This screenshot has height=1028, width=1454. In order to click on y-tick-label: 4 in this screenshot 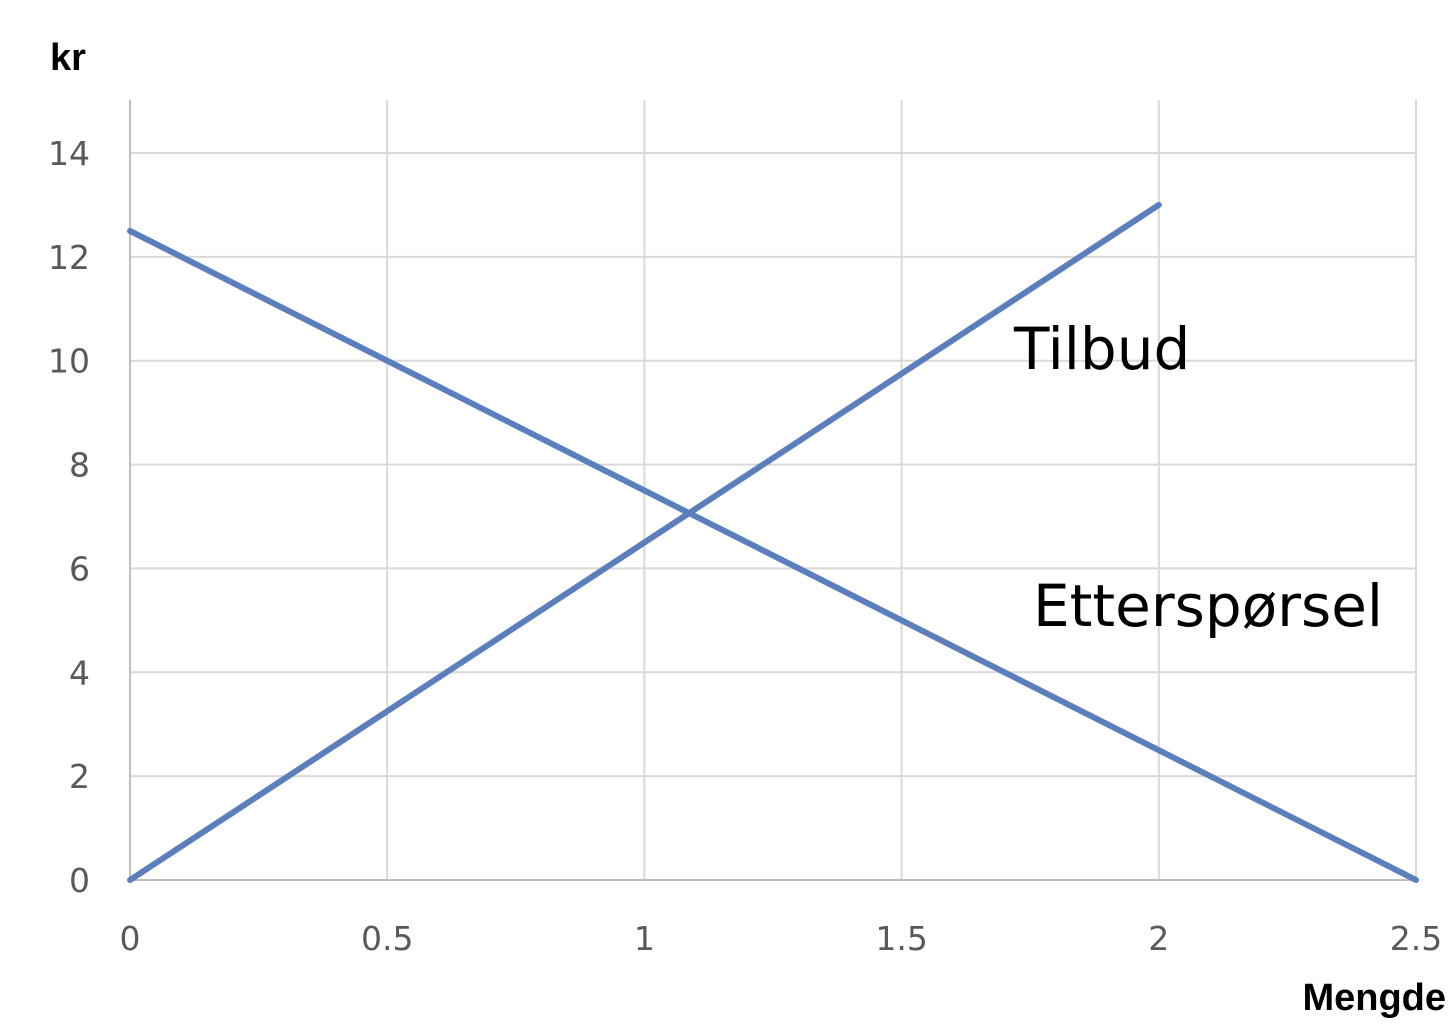, I will do `click(79, 672)`.